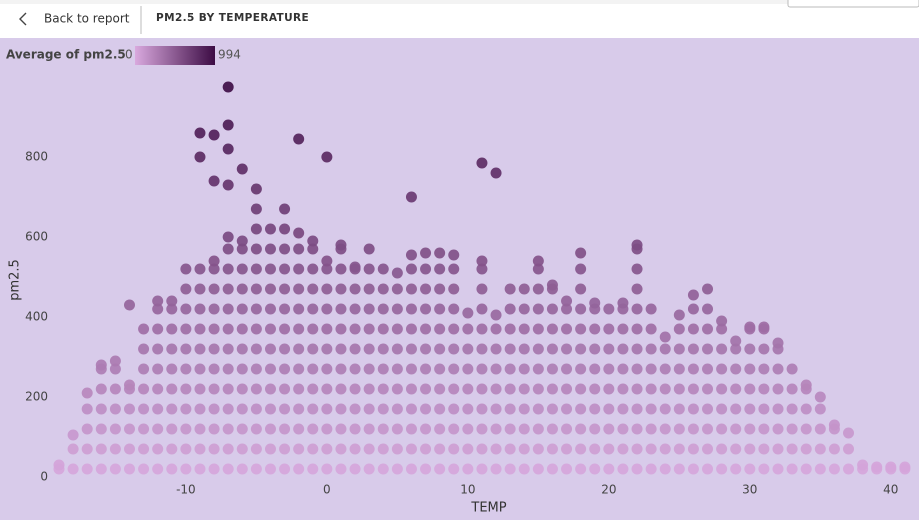 The image size is (919, 526). I want to click on back-button: Back to report, so click(74, 19).